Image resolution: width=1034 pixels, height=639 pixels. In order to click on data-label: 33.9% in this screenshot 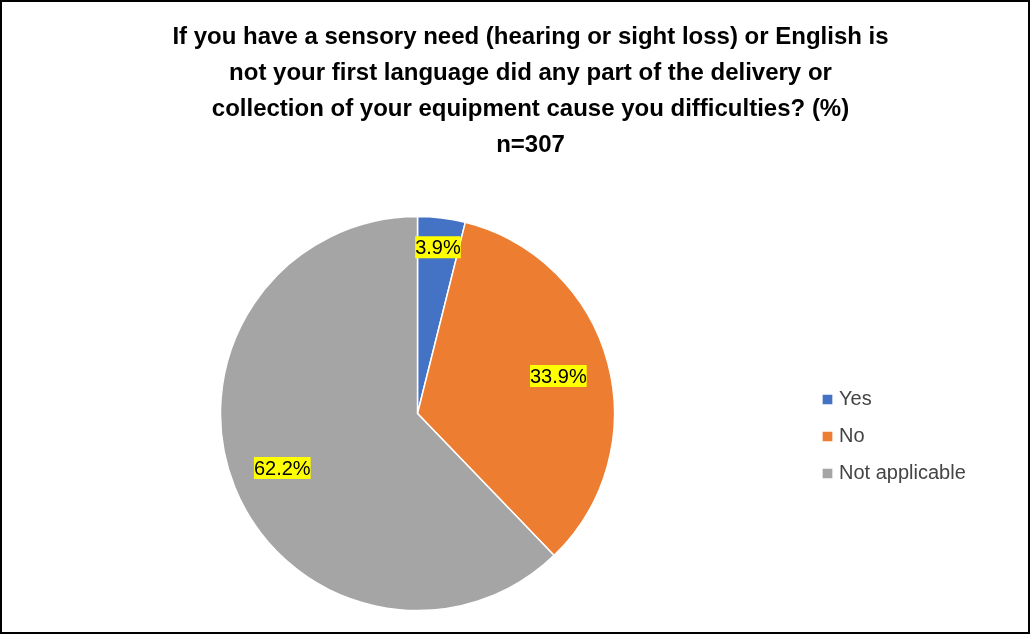, I will do `click(558, 375)`.